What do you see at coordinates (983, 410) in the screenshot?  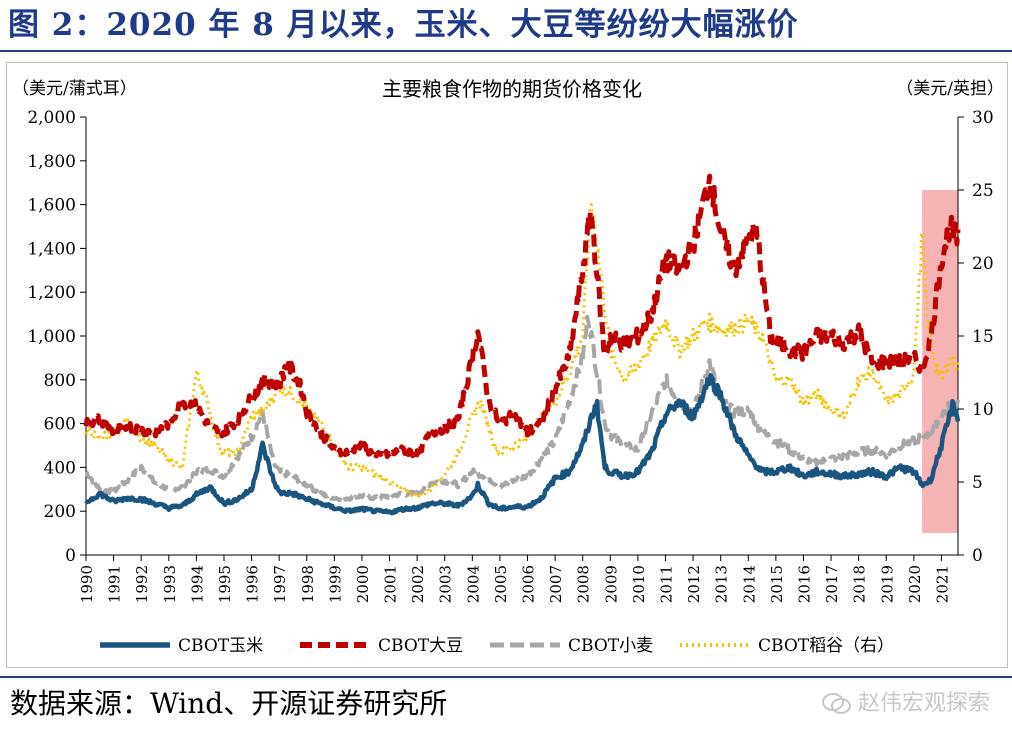 I see `right-tick-label: 10` at bounding box center [983, 410].